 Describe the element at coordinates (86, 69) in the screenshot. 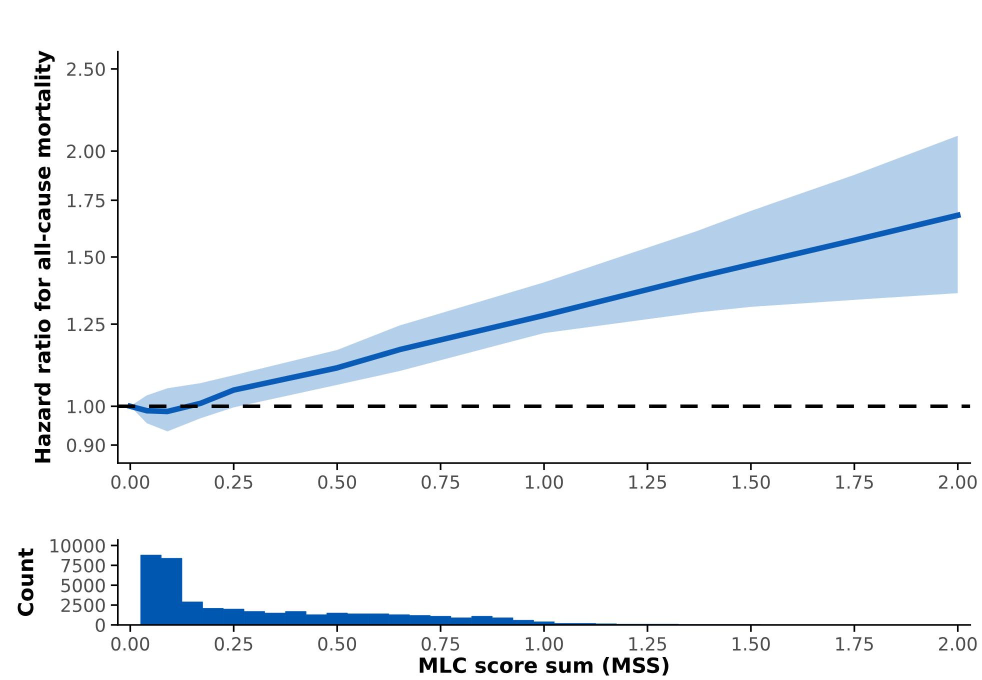

I see `y-tick-label: 2.50` at that location.